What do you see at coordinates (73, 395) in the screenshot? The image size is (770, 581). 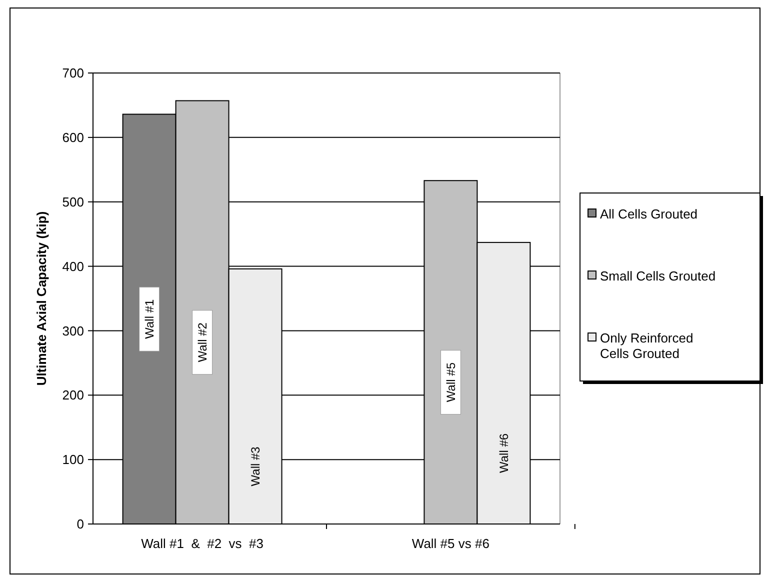 I see `y-tick-label: 200` at bounding box center [73, 395].